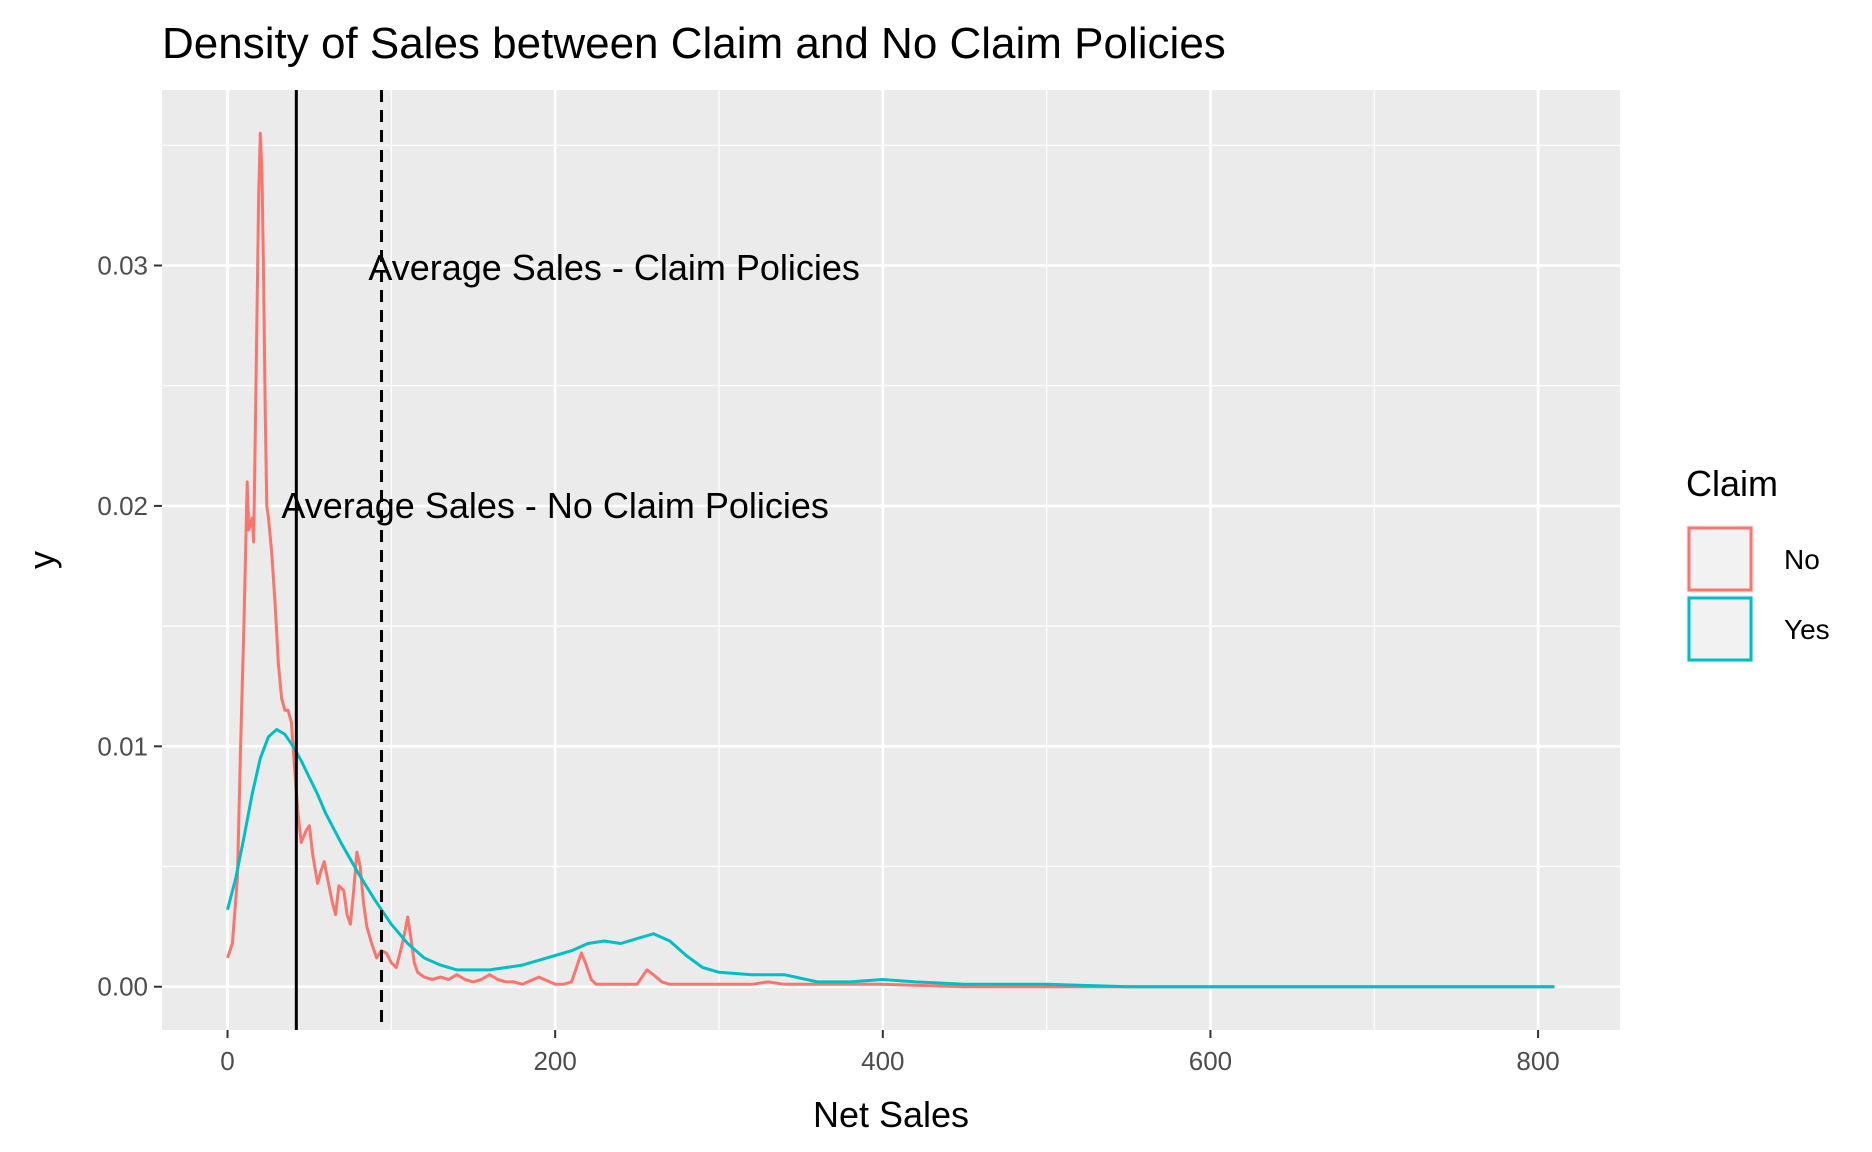  What do you see at coordinates (882, 1061) in the screenshot?
I see `x-tick-label: 400` at bounding box center [882, 1061].